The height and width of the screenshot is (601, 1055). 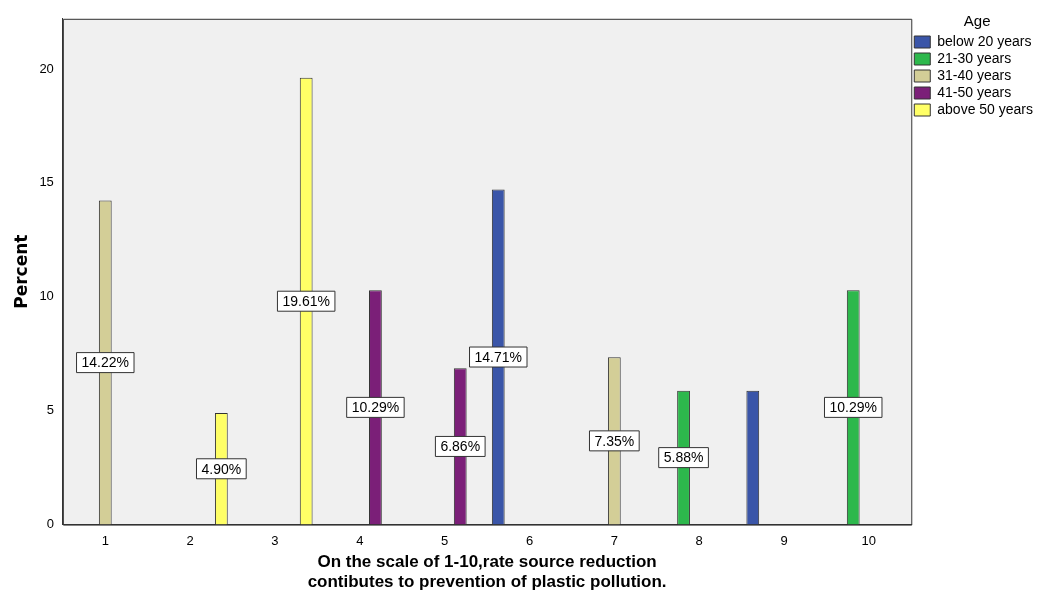 I want to click on y-axis-title: Percent, so click(x=20, y=271).